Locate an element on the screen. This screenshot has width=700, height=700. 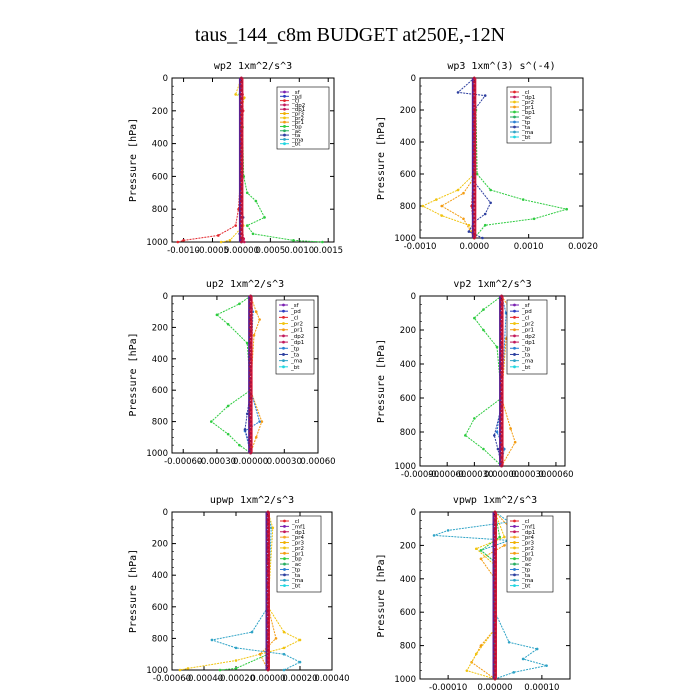
legend-box is located at coordinates (295, 337).